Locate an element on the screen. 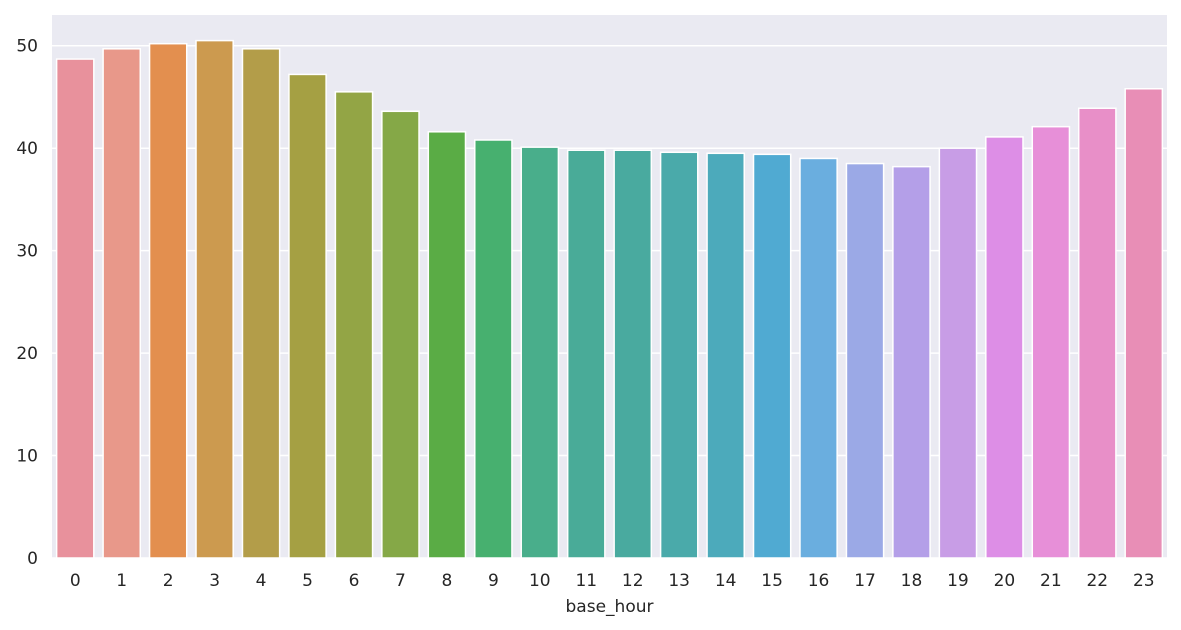 This screenshot has height=630, width=1181. y-tick-label: 30 is located at coordinates (27, 252).